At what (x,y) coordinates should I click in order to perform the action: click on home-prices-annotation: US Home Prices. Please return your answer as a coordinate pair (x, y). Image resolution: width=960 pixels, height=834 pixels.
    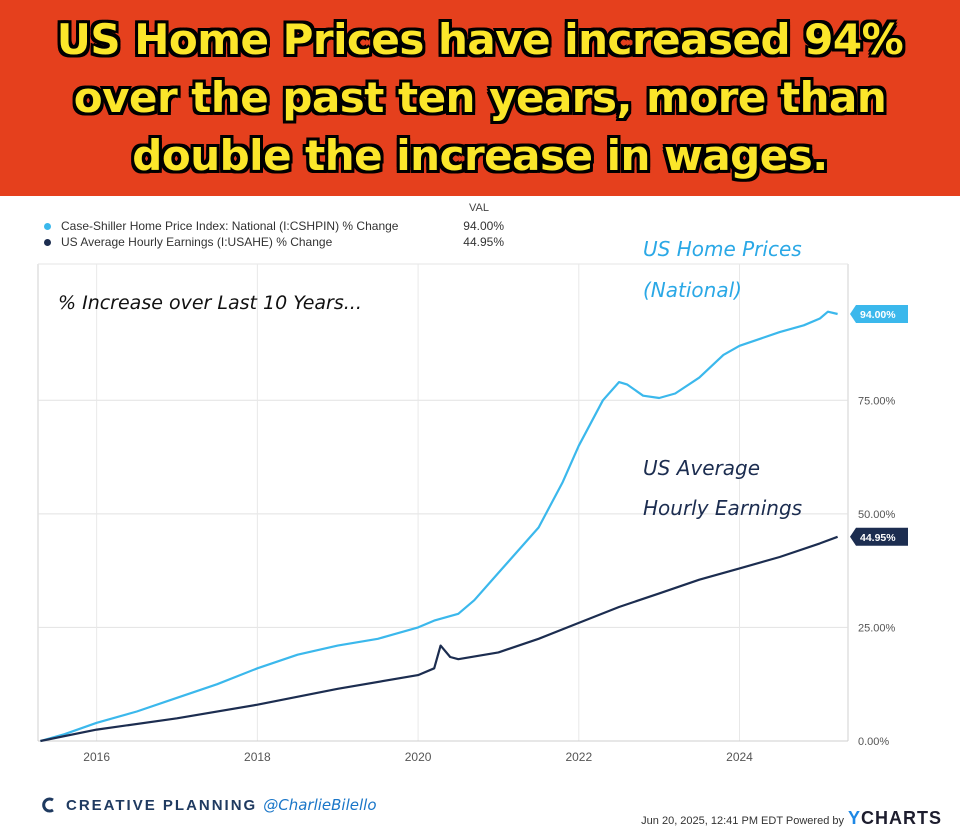
    Looking at the image, I should click on (722, 249).